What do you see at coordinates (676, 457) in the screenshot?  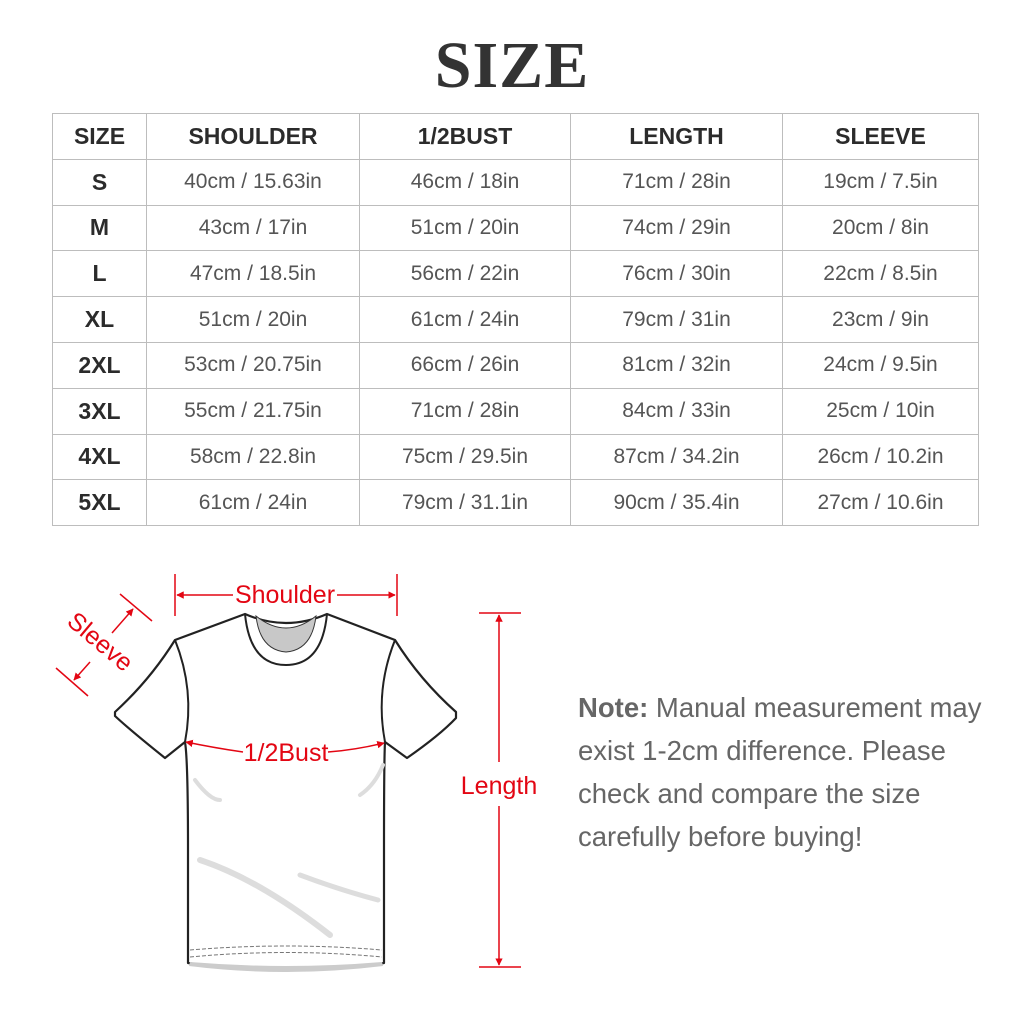 I see `measurement-cell: 87cm / 34.2in` at bounding box center [676, 457].